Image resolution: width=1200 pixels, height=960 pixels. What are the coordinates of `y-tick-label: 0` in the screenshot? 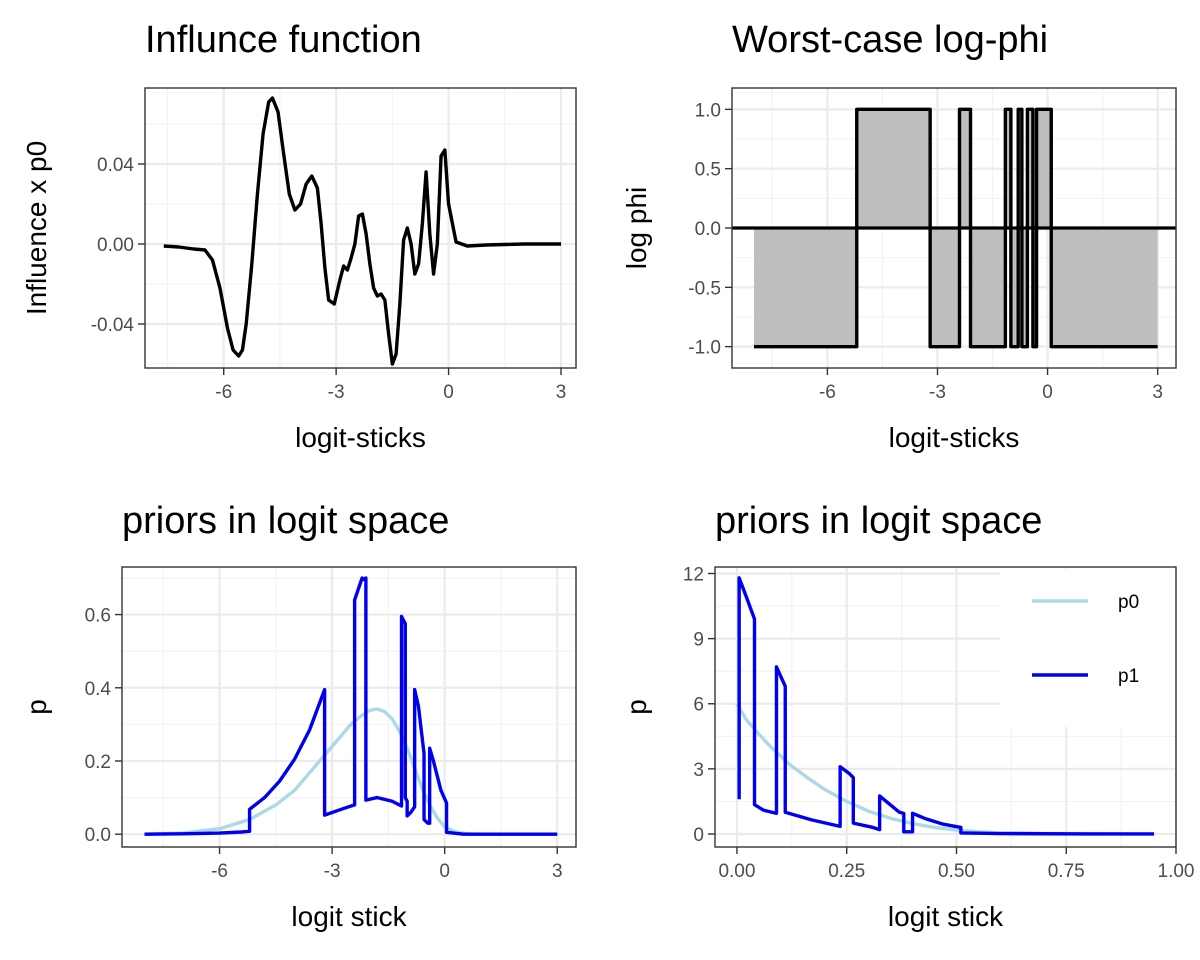 It's located at (698, 835).